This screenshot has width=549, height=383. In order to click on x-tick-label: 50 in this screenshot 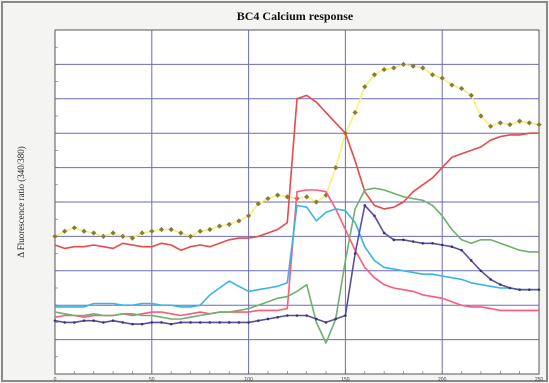, I will do `click(152, 380)`.